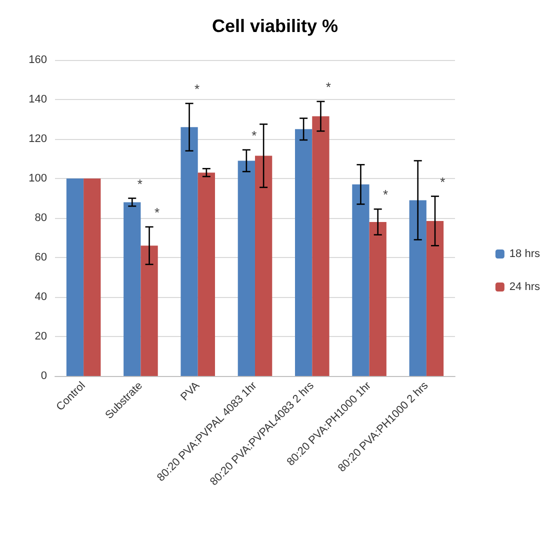 Image resolution: width=550 pixels, height=541 pixels. I want to click on legend-label: 24 hrs, so click(524, 287).